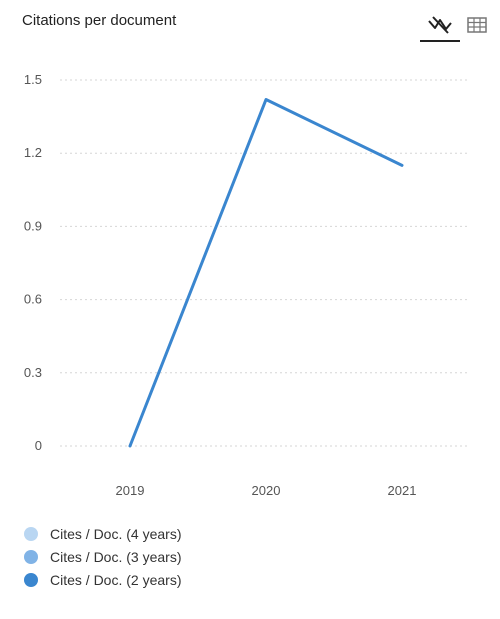 Image resolution: width=500 pixels, height=619 pixels. Describe the element at coordinates (116, 579) in the screenshot. I see `legend-label: Cites / Doc. (2 years)` at that location.